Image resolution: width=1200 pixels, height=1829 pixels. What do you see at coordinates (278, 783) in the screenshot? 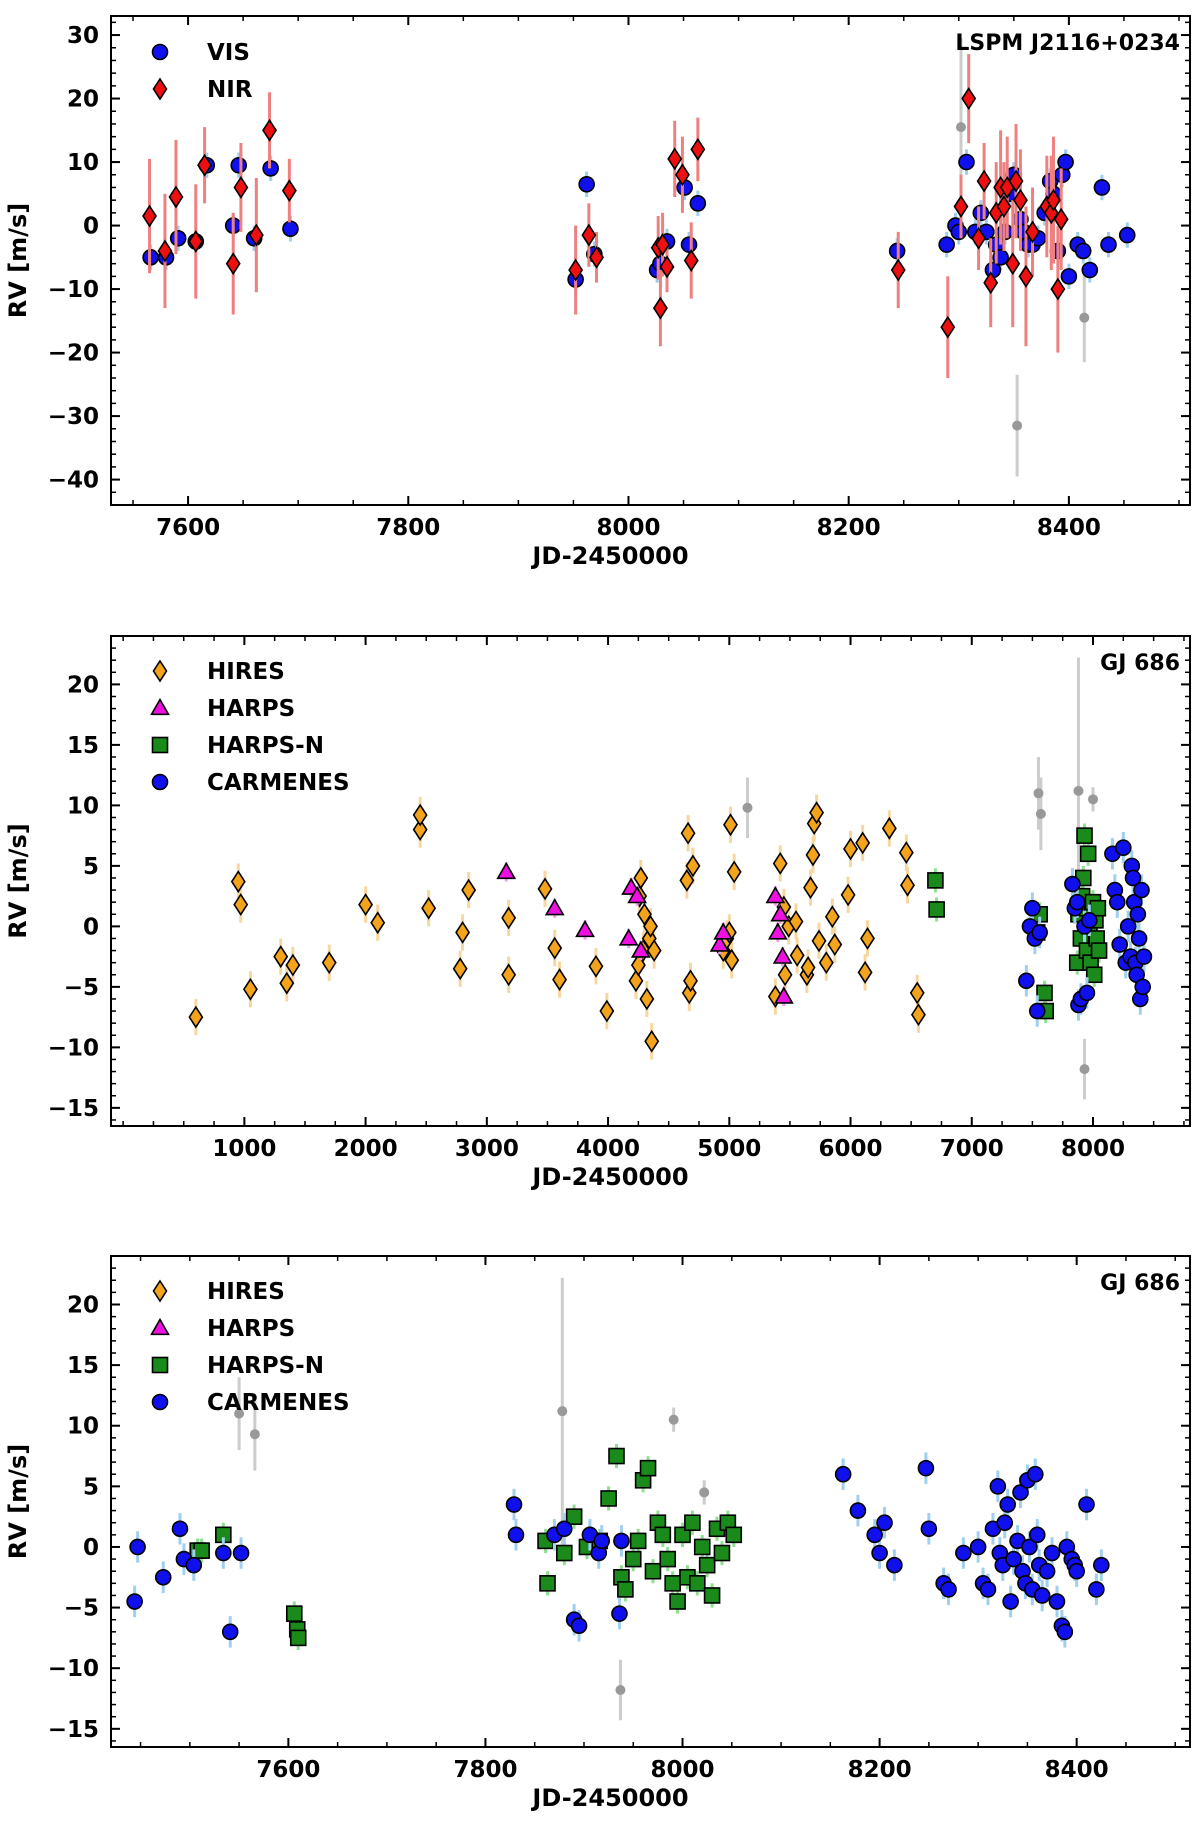
I see `legend-label: CARMENES` at bounding box center [278, 783].